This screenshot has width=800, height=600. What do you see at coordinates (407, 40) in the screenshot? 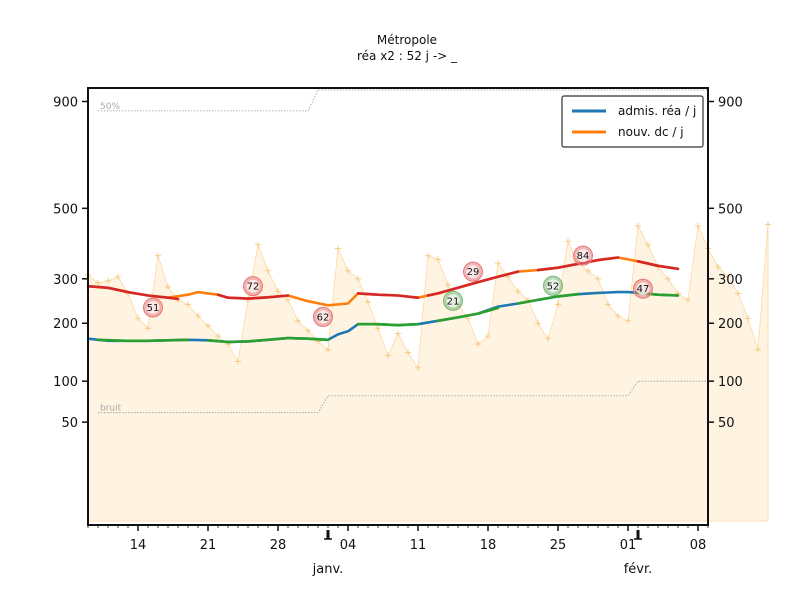
I see `chart-title: Métropole` at bounding box center [407, 40].